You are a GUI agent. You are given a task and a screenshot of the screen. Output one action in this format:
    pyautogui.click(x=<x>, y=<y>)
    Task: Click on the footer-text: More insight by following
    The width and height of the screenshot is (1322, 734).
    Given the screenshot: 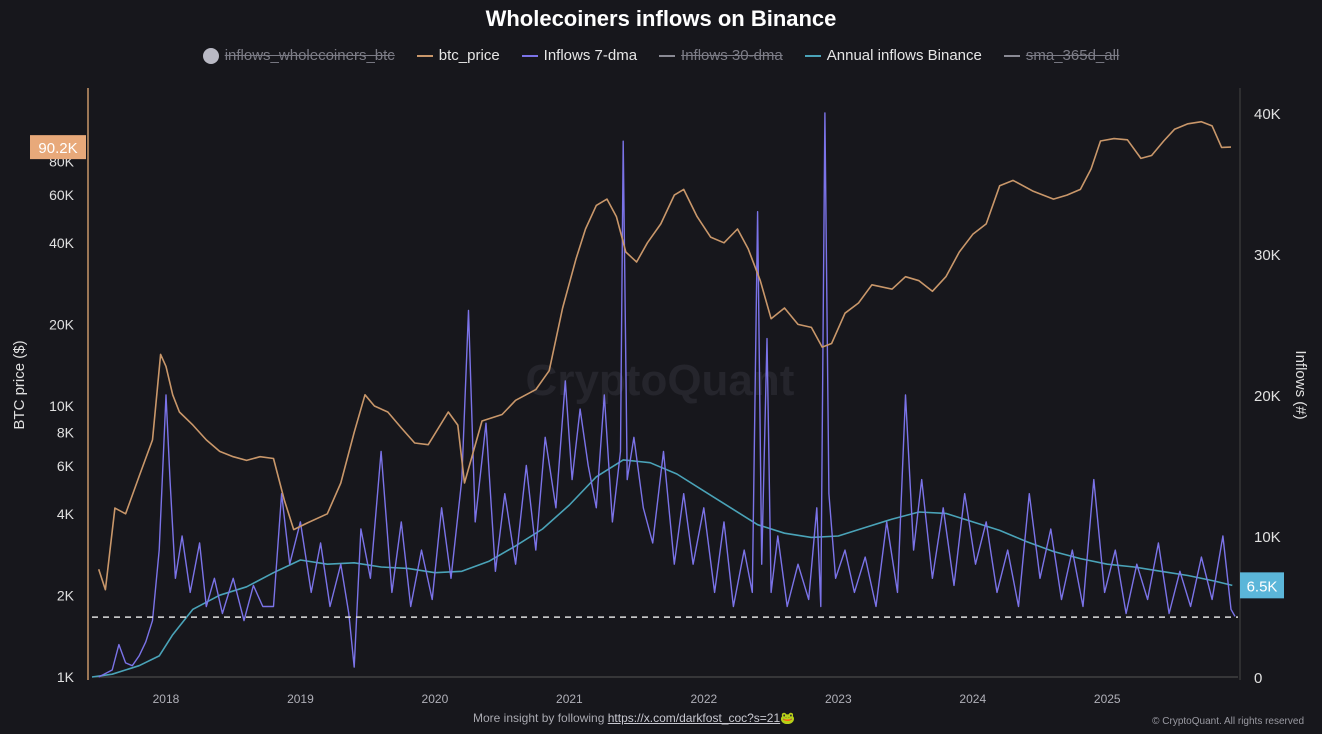 What is the action you would take?
    pyautogui.click(x=540, y=718)
    